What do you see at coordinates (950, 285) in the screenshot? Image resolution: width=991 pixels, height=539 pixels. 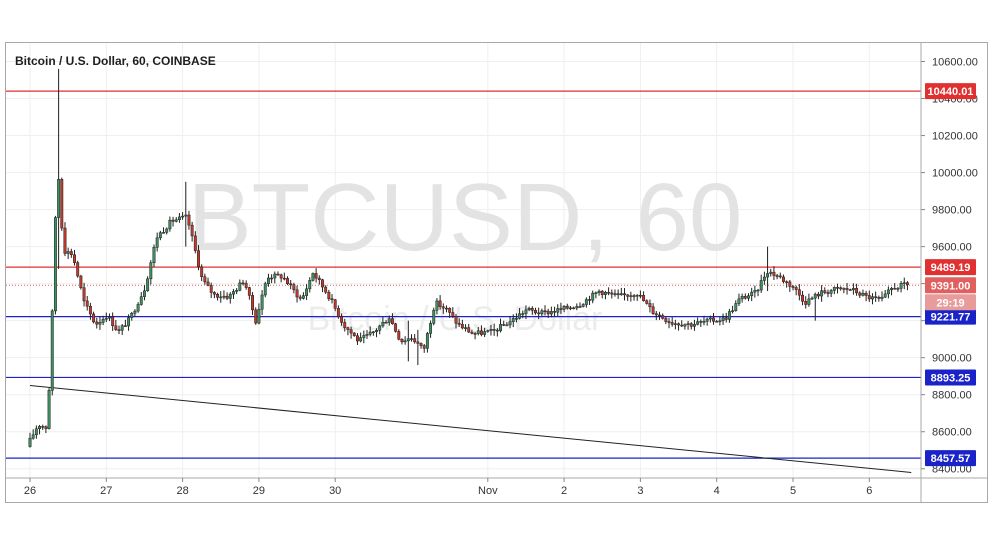 I see `last-price-tag-bg` at bounding box center [950, 285].